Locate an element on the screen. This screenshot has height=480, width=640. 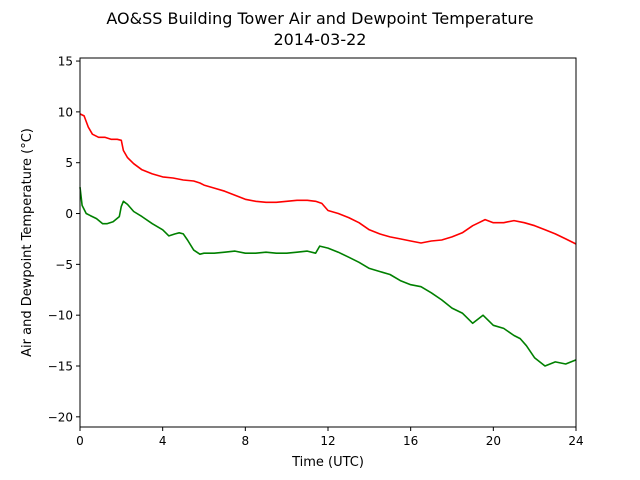
x-tick-label: 16 is located at coordinates (410, 441).